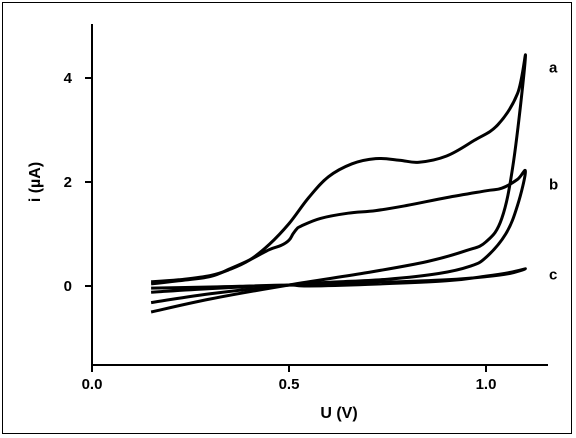 The image size is (576, 438). Describe the element at coordinates (339, 280) in the screenshot. I see `series-line-c` at that location.